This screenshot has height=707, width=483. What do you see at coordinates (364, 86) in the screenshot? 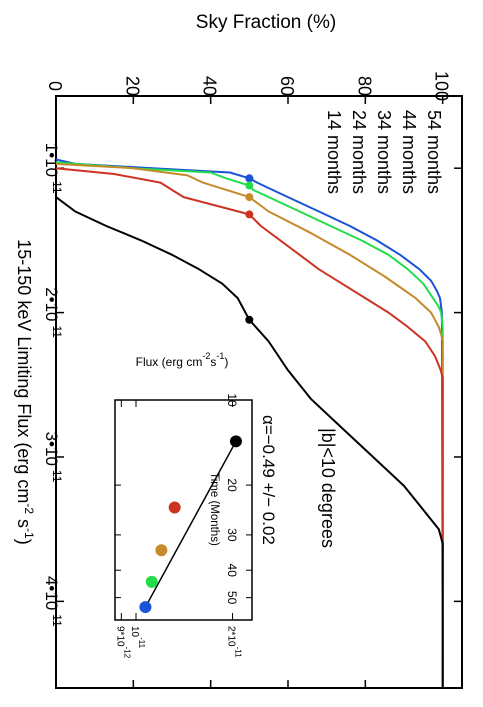
I see `y-tick-label: 80` at bounding box center [364, 86].